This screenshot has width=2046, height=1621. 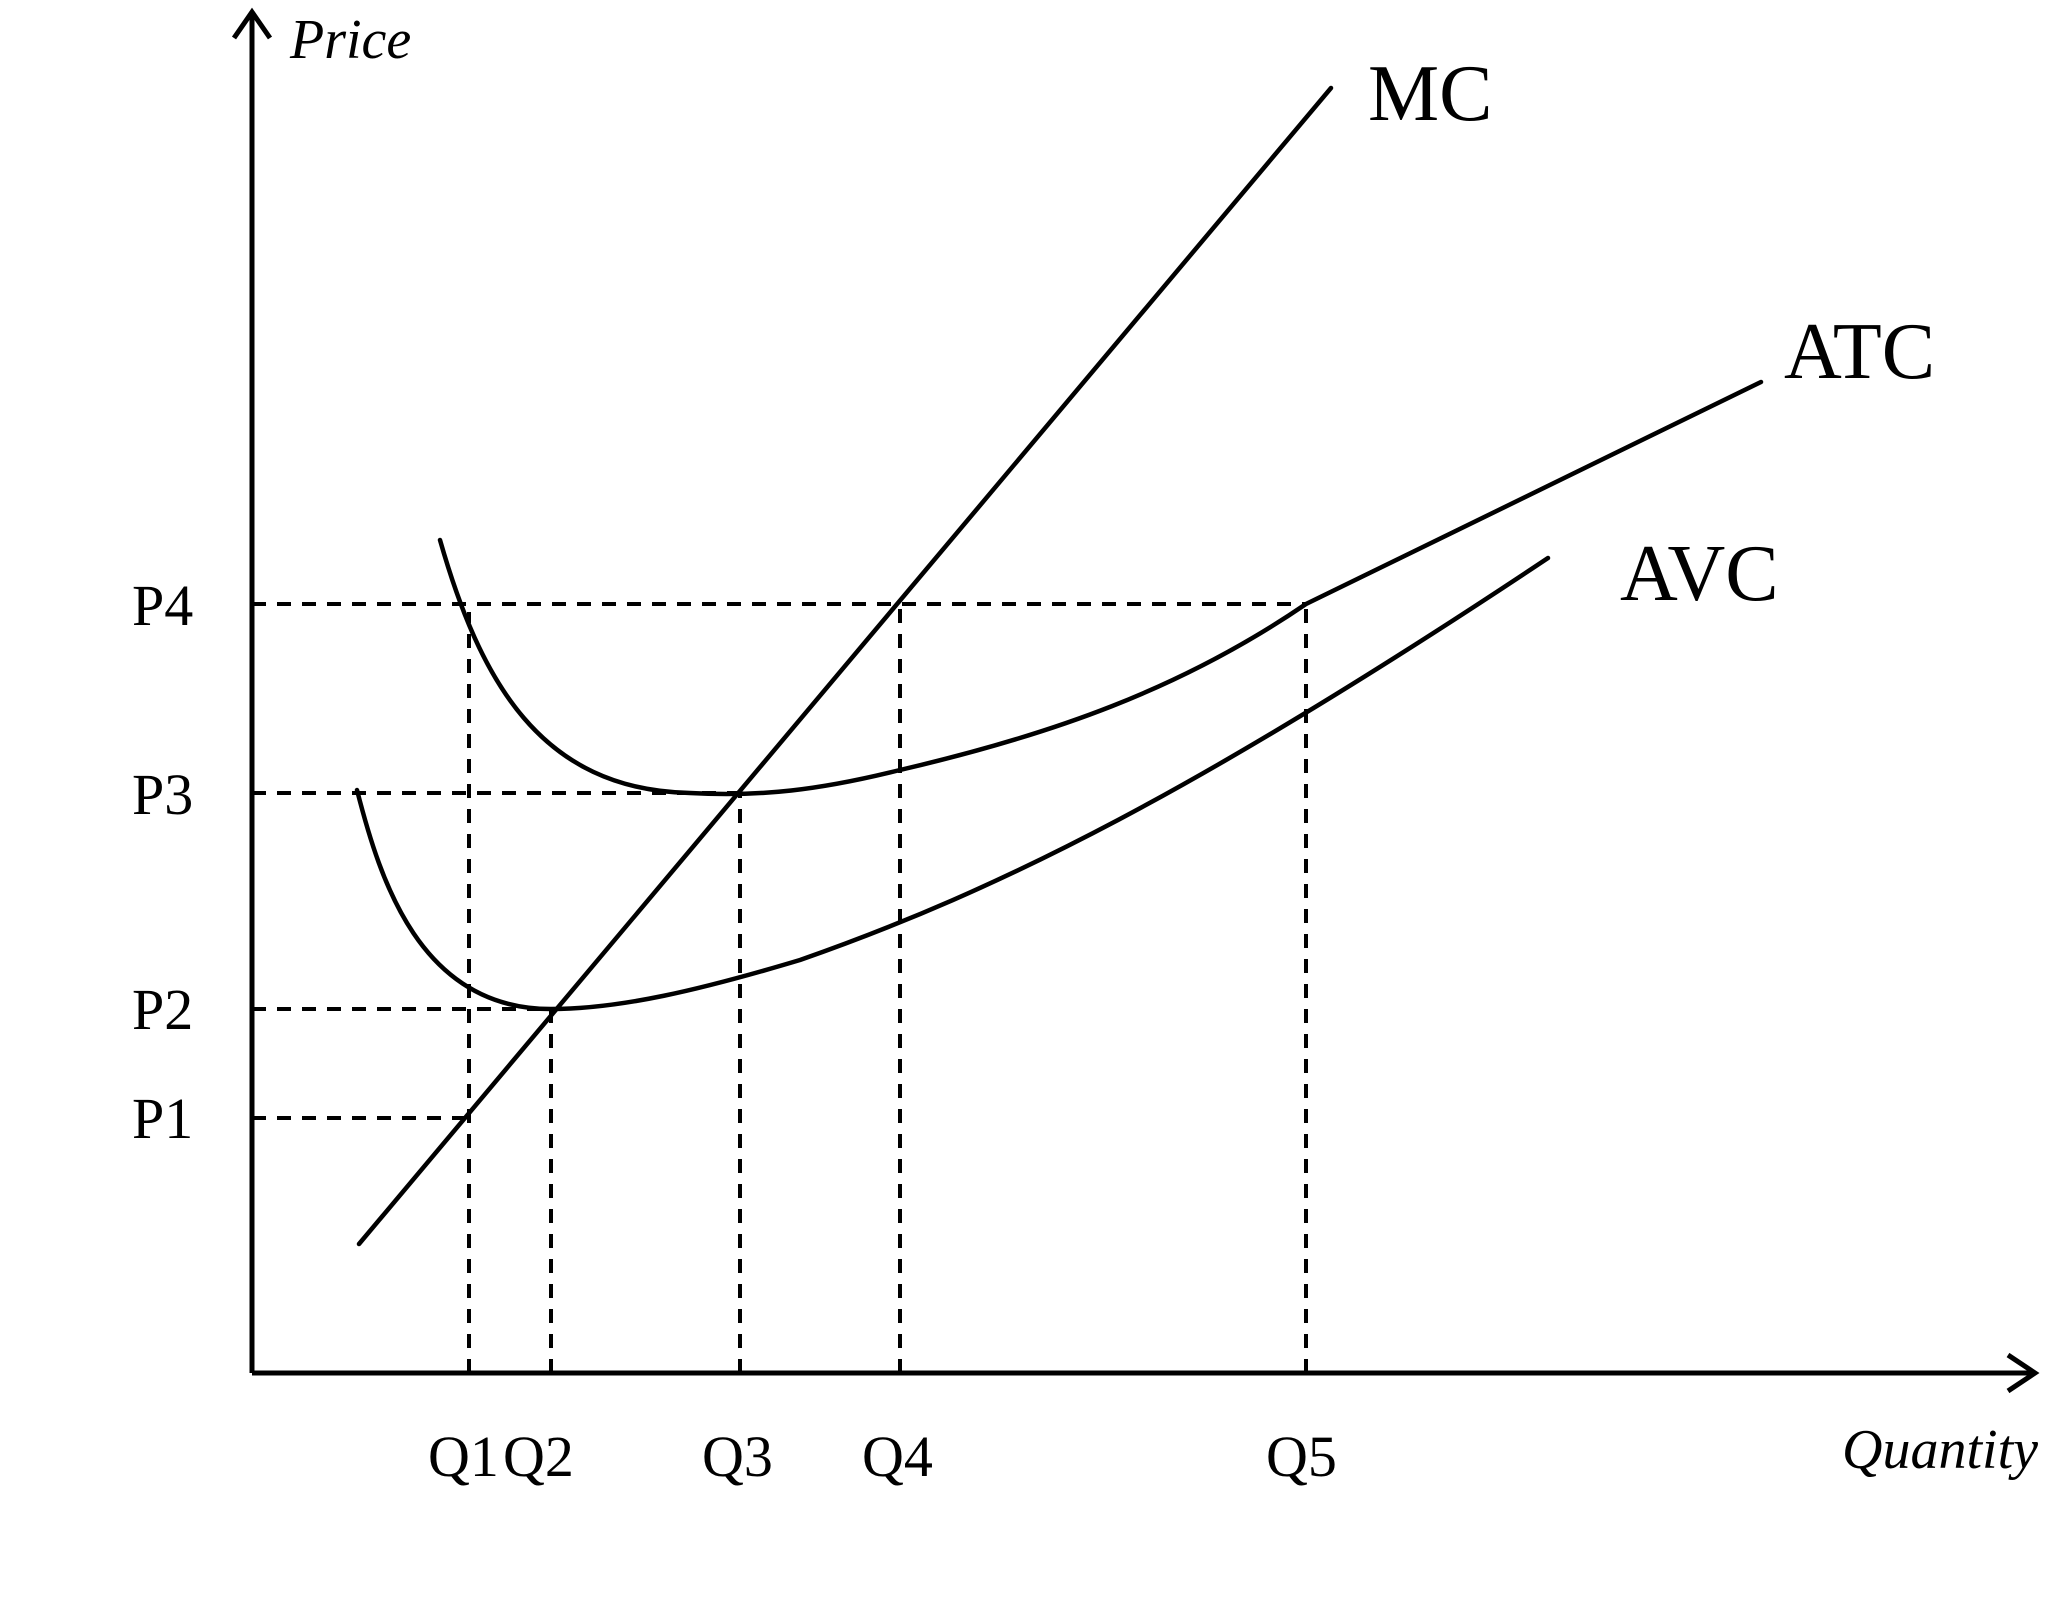 What do you see at coordinates (1430, 94) in the screenshot?
I see `mc-curve-label: MC` at bounding box center [1430, 94].